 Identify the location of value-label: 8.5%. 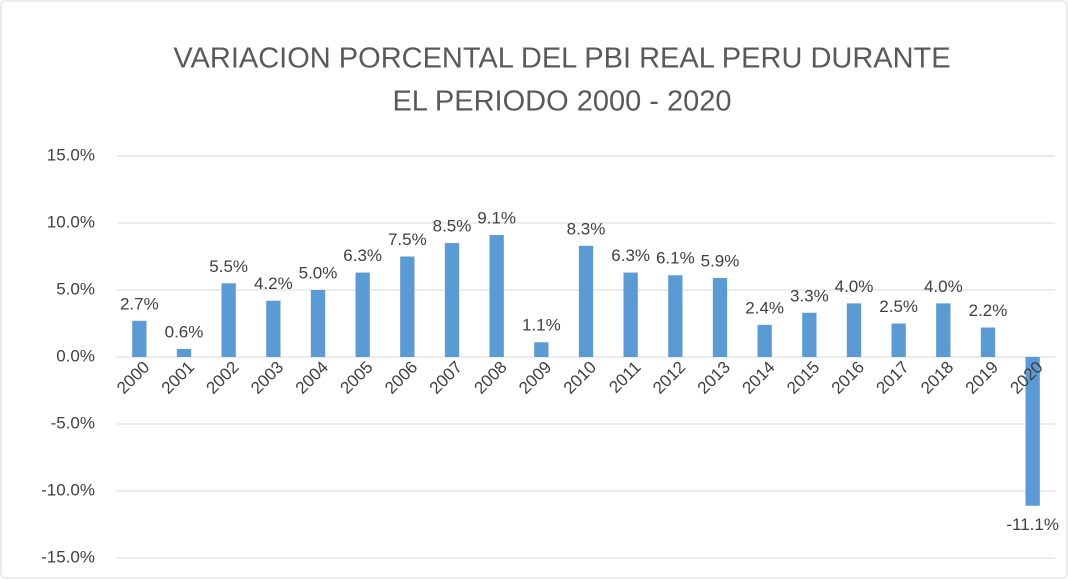
(452, 226).